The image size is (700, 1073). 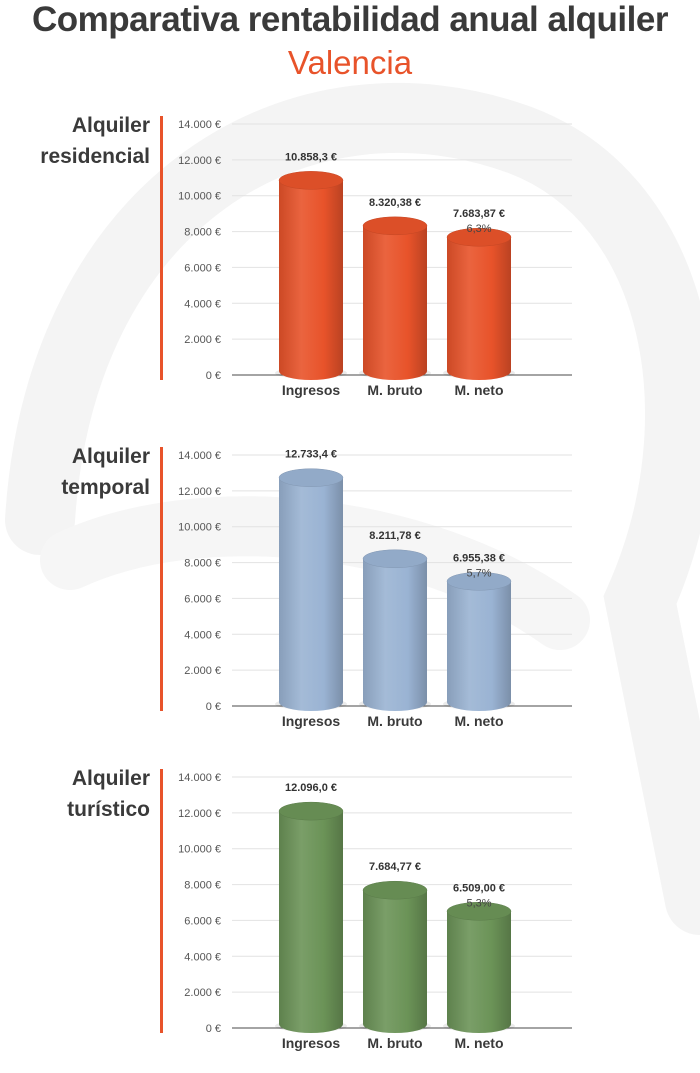 What do you see at coordinates (395, 203) in the screenshot?
I see `data-label: 8.320,38 €` at bounding box center [395, 203].